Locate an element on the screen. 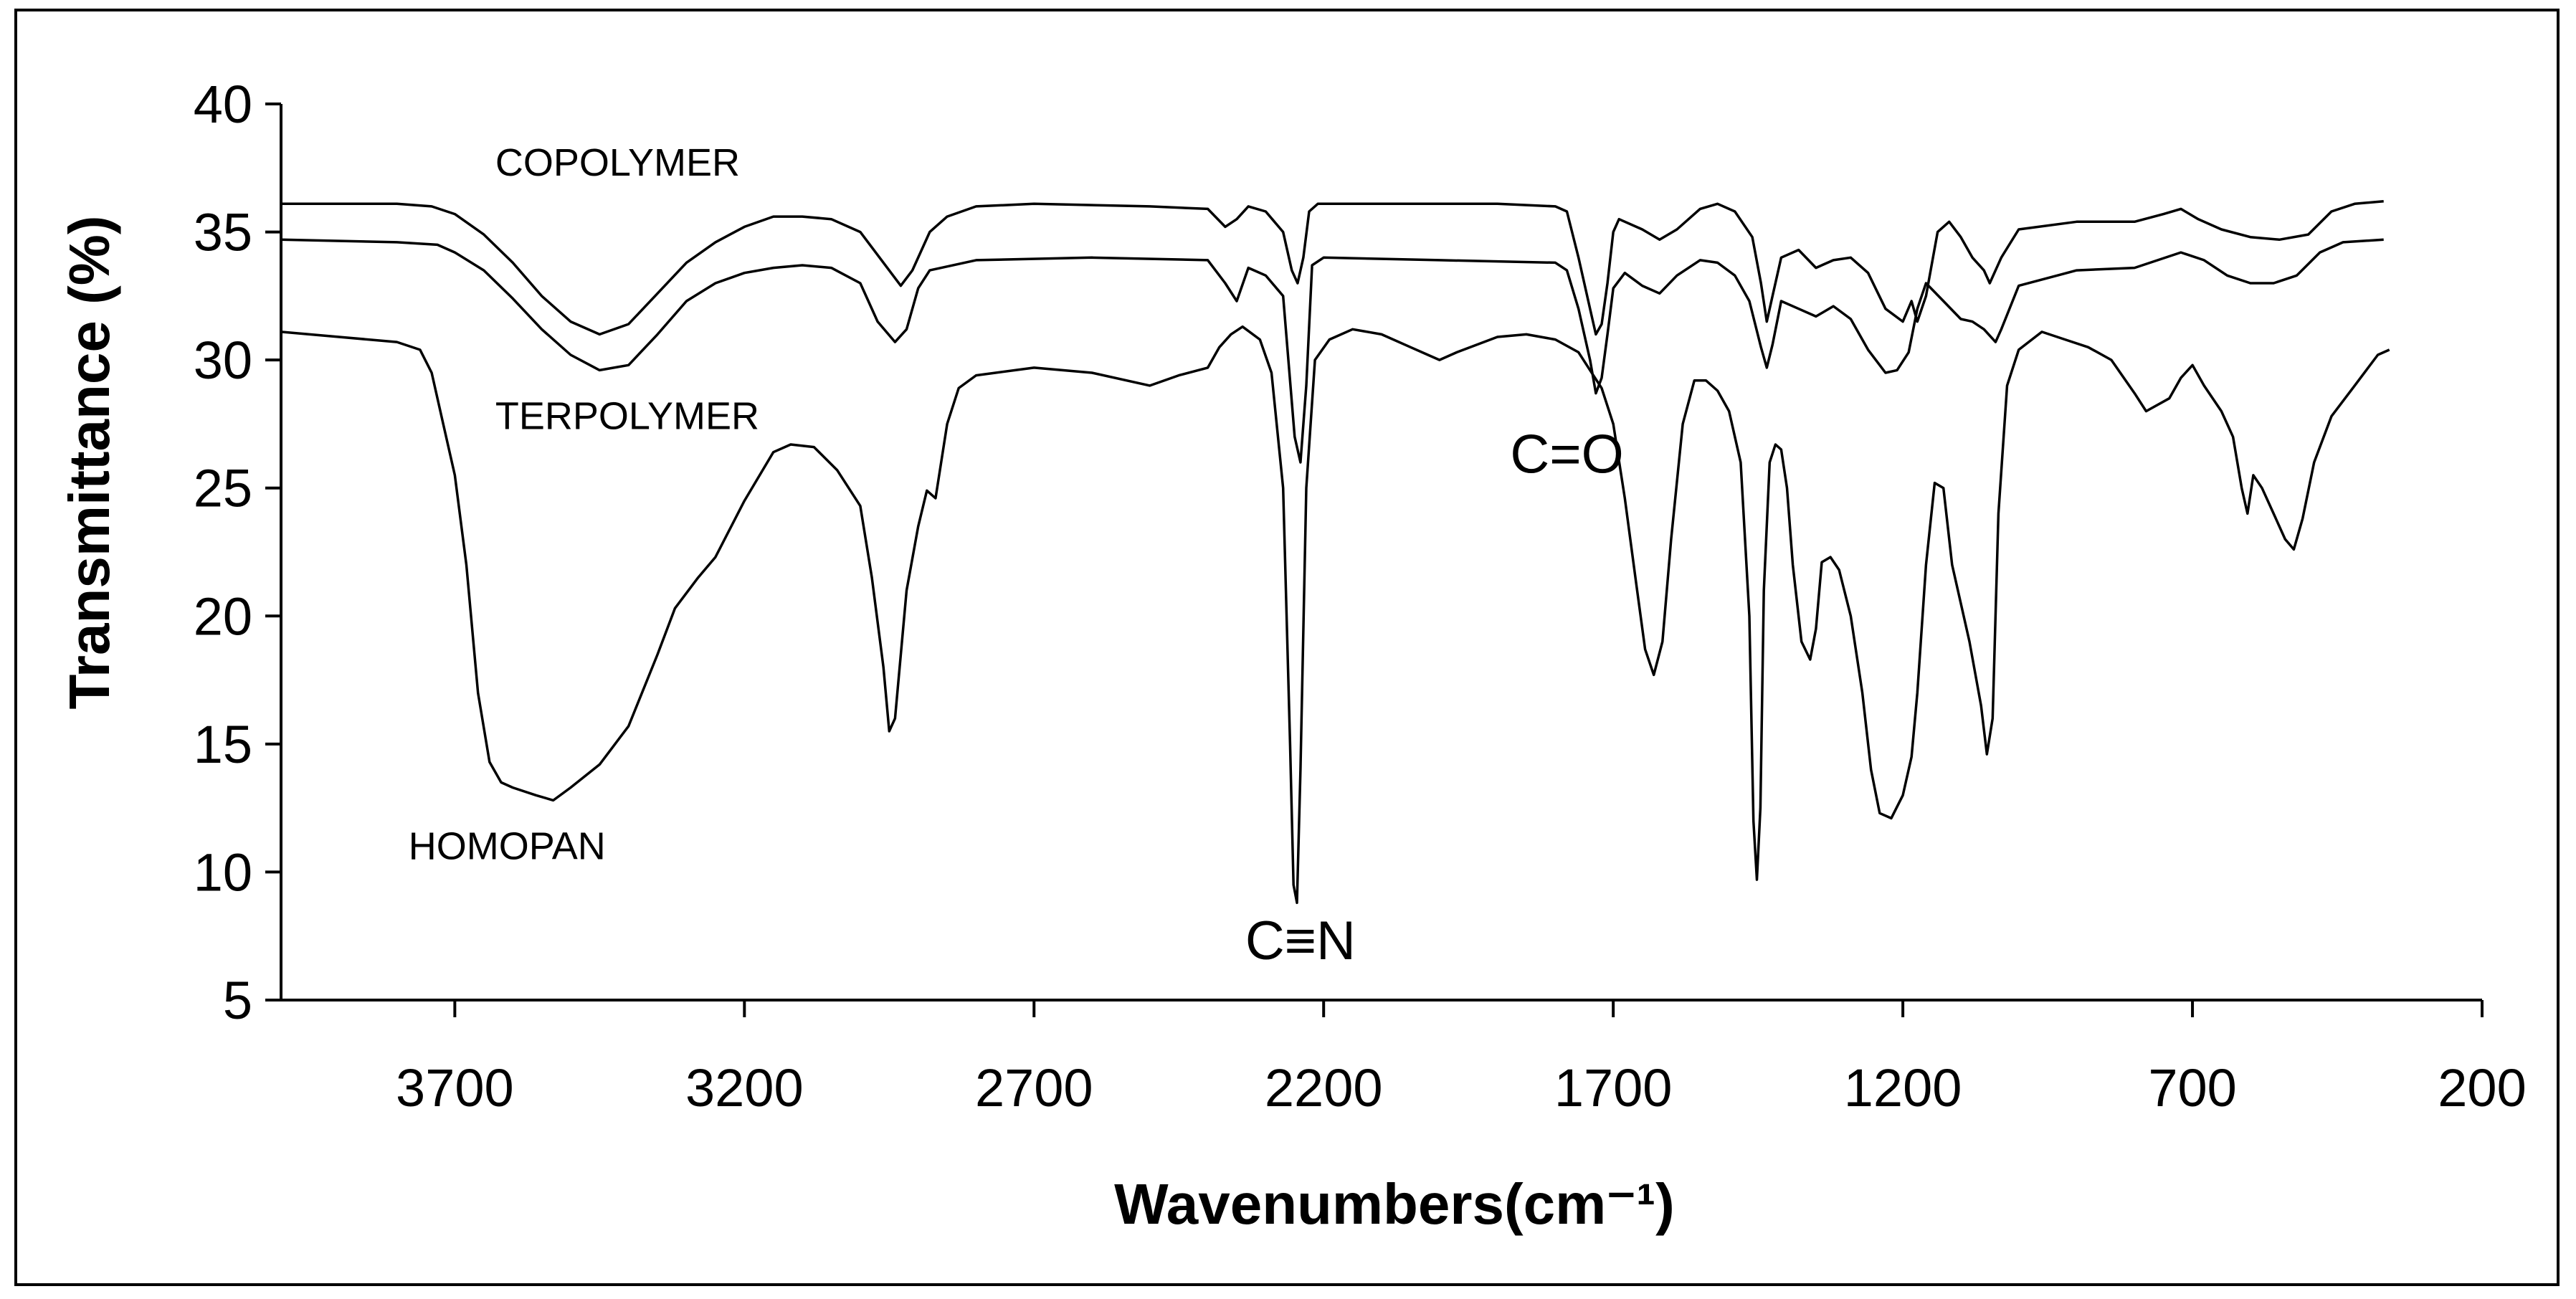  y-tick-label: 25 is located at coordinates (223, 489).